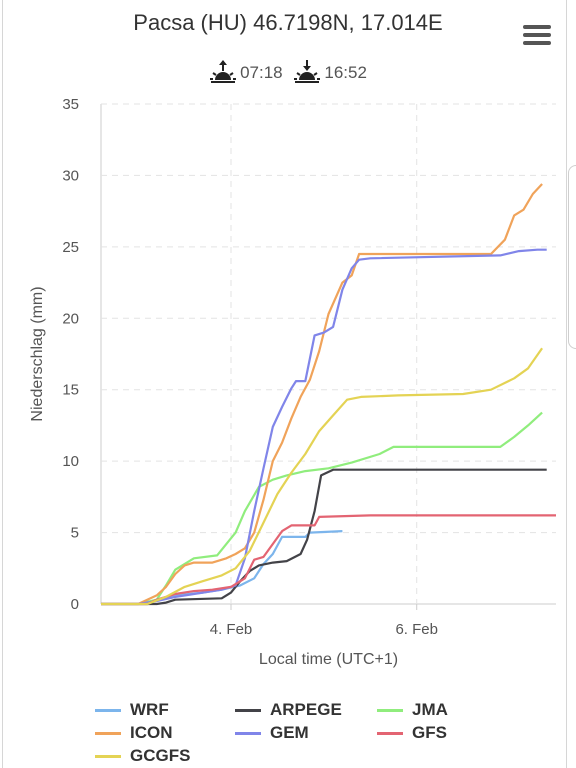 The width and height of the screenshot is (576, 768). I want to click on y-tick-label: 0, so click(75, 604).